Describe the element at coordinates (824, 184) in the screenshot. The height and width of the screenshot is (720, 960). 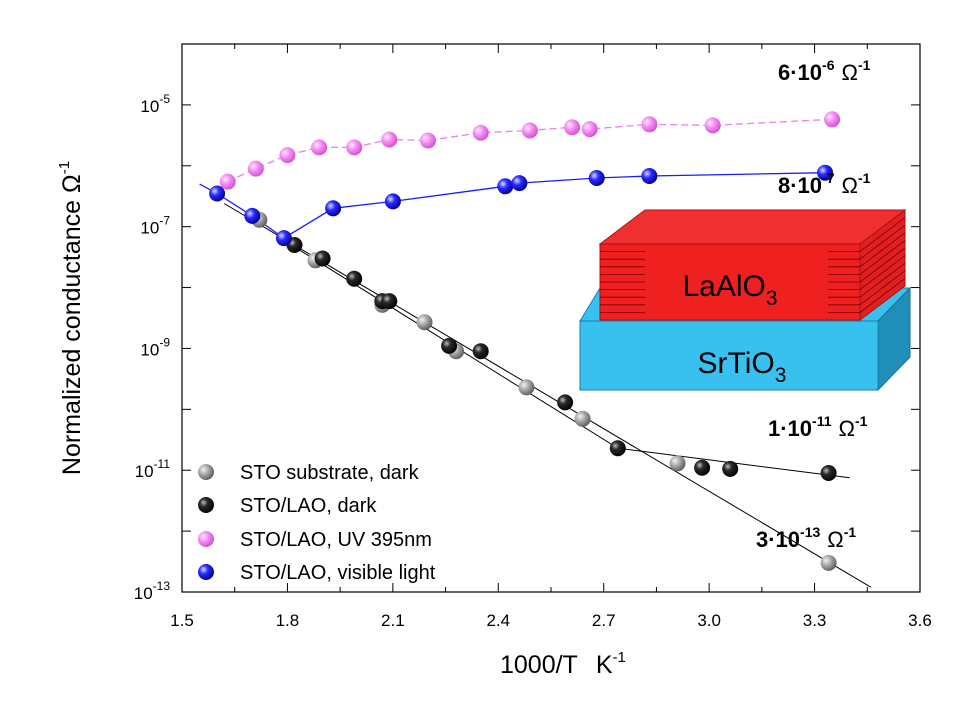
I see `annotation-visible: 8·10-7 Ω-1` at that location.